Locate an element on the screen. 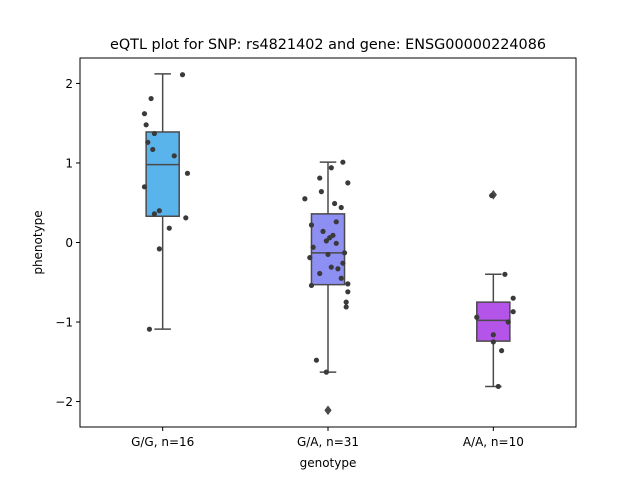  x-axis: G/G, n=16 G/A, n=31 A/A, n=10 is located at coordinates (327, 438).